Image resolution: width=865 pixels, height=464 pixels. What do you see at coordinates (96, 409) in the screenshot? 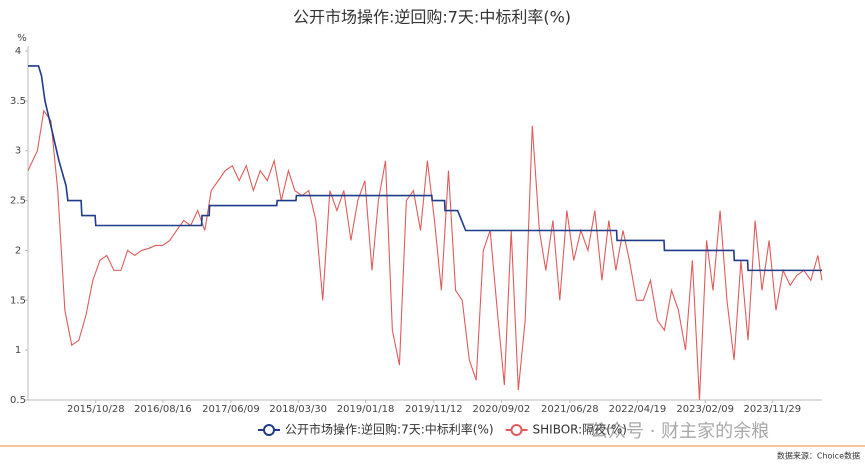
I see `x-tick-label: 2015/10/28` at bounding box center [96, 409].